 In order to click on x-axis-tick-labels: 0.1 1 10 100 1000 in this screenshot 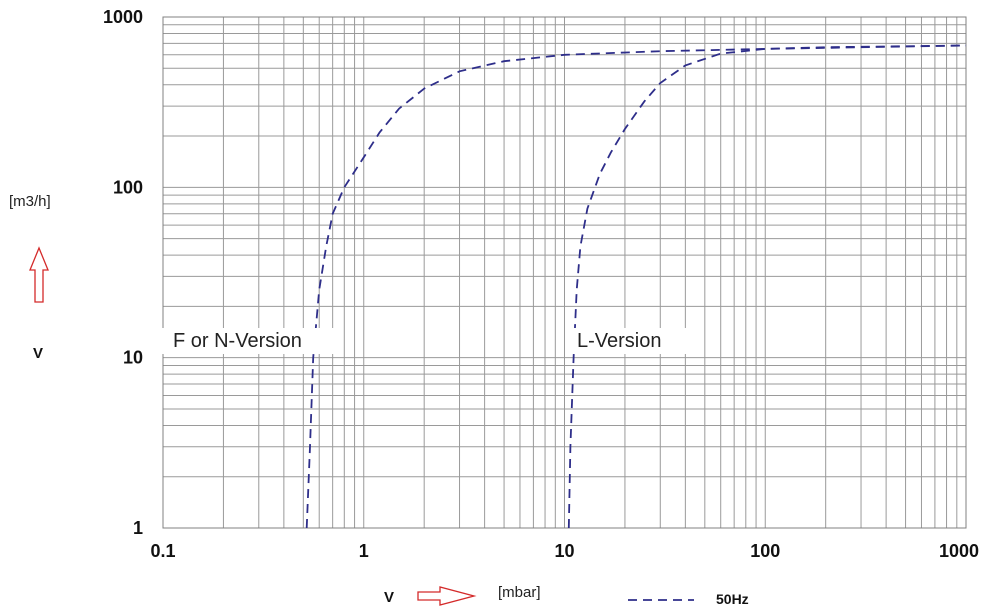, I will do `click(564, 551)`.